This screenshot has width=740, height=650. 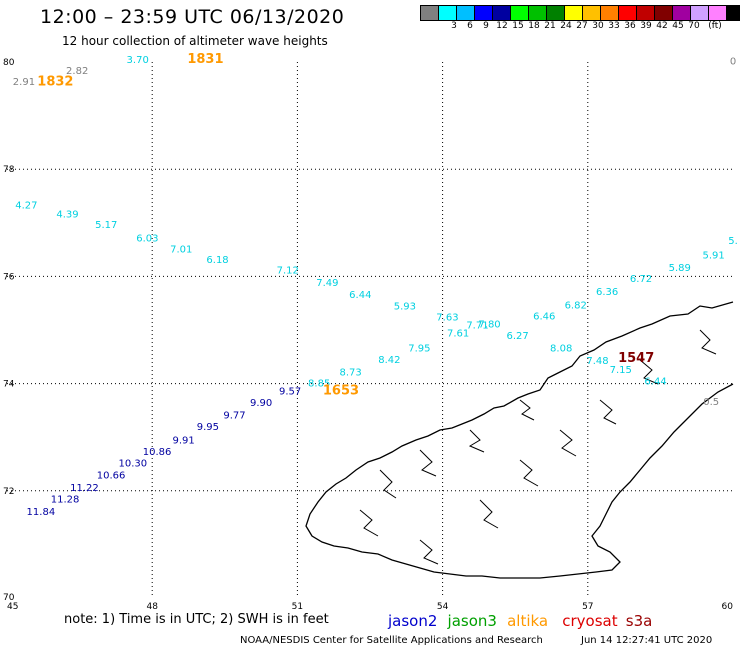 I want to click on wave-height-reading: 9.77, so click(x=234, y=415).